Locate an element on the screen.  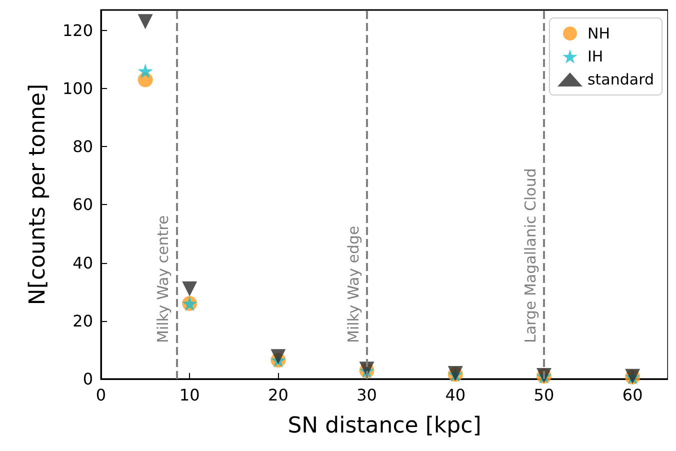
y-tick-label: 0 is located at coordinates (87, 379).